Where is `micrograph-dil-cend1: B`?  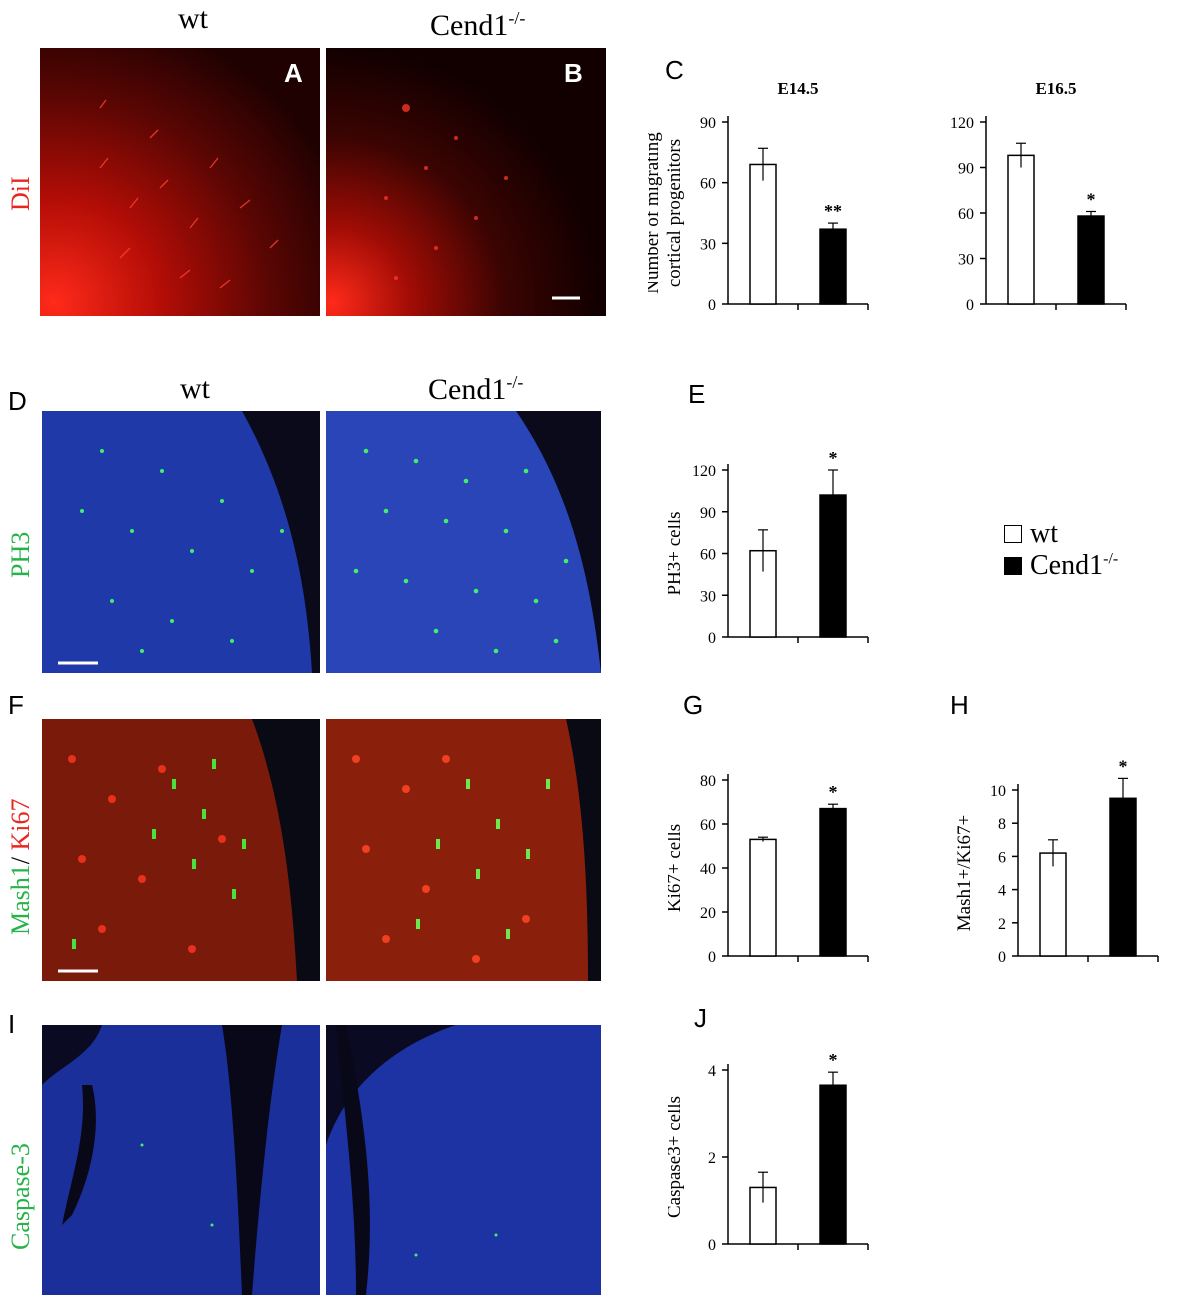
micrograph-dil-cend1: B is located at coordinates (466, 182).